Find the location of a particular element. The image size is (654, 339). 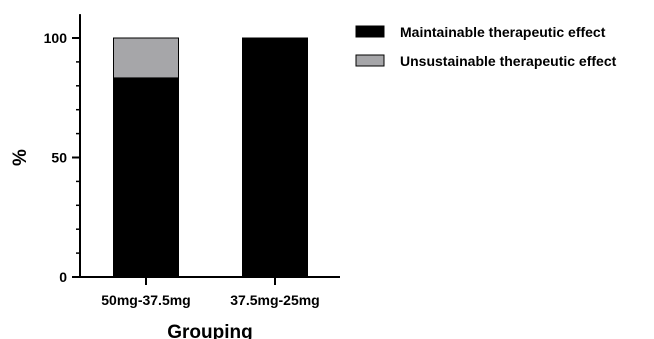

x-tick-label-1: 37.5mg-25mg is located at coordinates (274, 300).